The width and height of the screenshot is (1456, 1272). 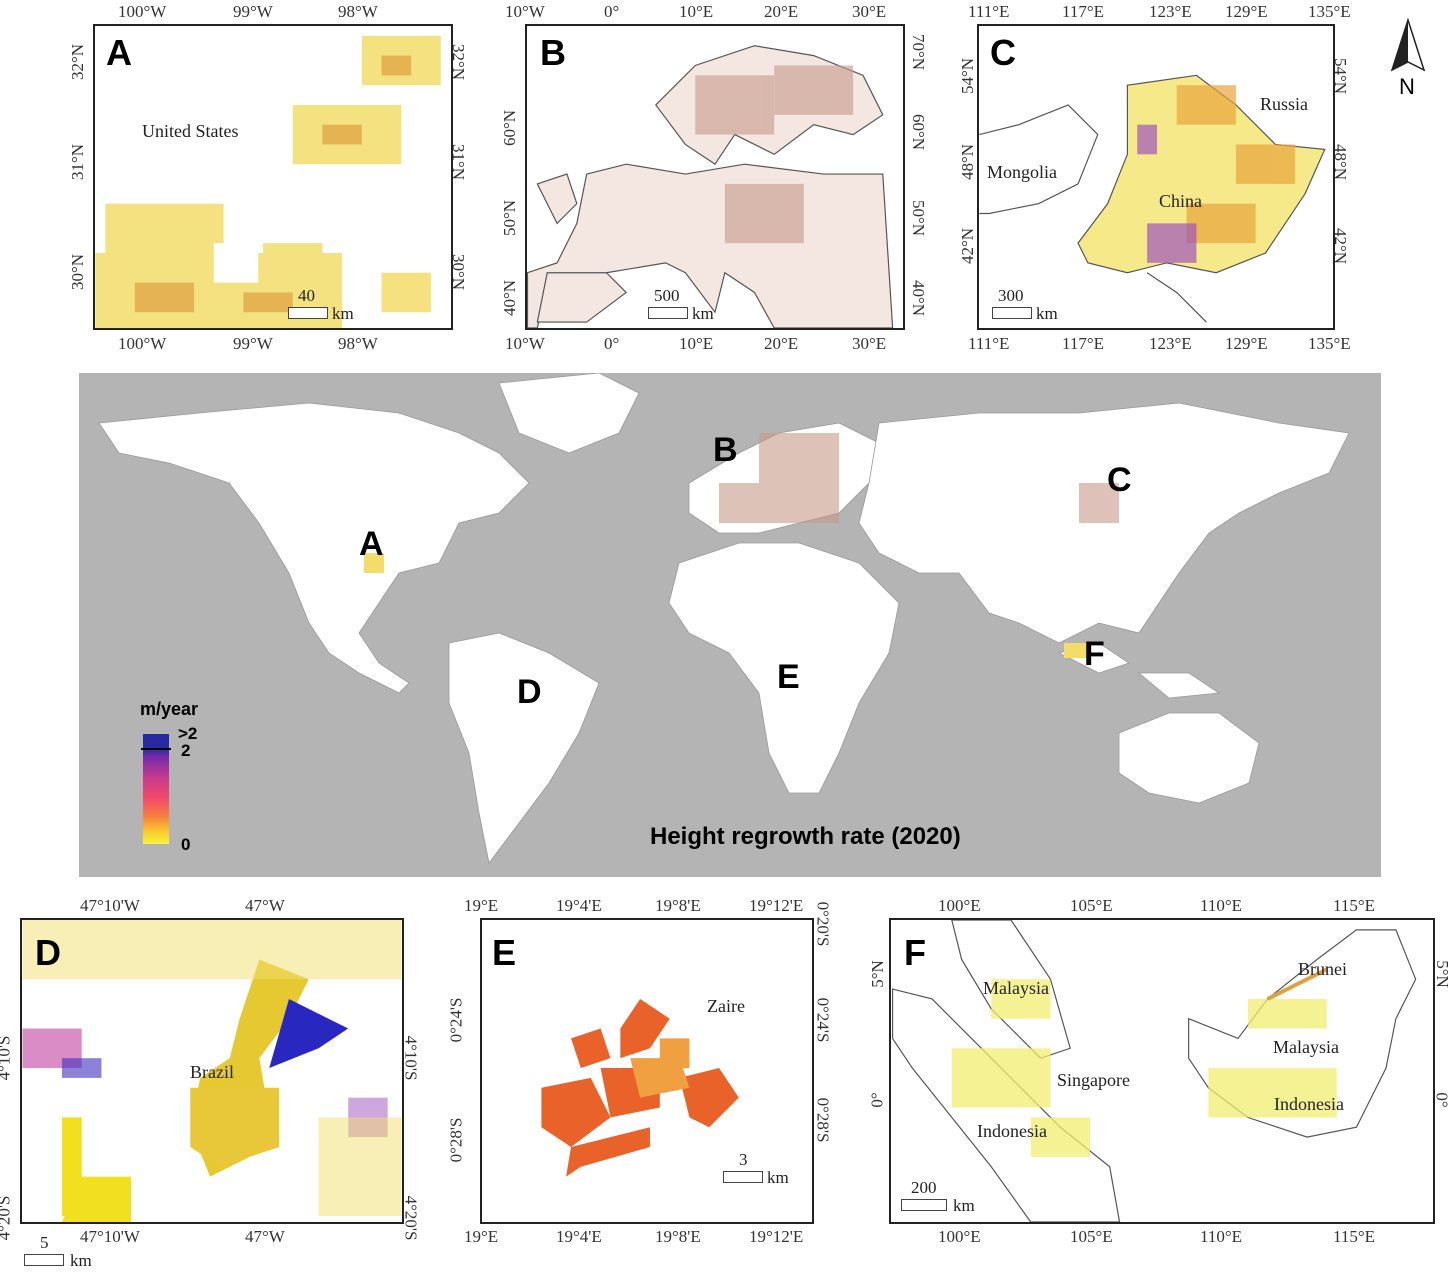 What do you see at coordinates (1221, 1236) in the screenshot?
I see `panel-f-bottom-tick: 110°E` at bounding box center [1221, 1236].